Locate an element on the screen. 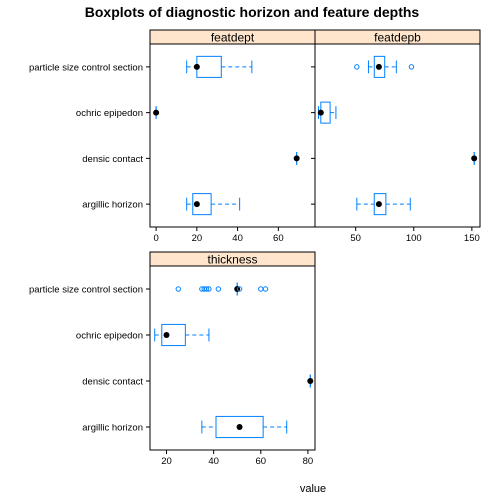  x-tick-label: 50 is located at coordinates (355, 238).